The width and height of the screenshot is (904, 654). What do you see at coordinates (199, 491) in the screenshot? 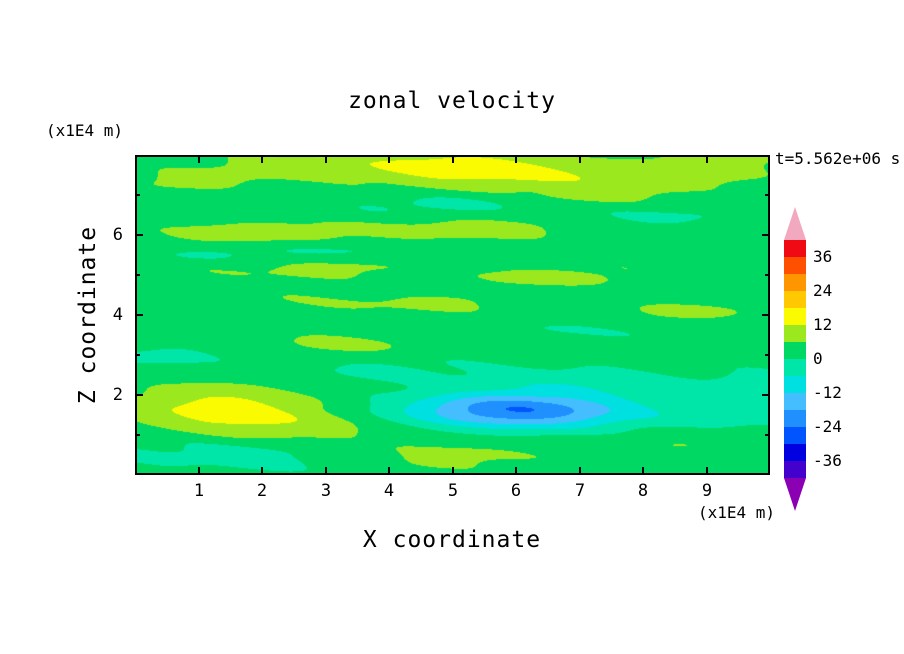
I see `x-tick-label: 1` at bounding box center [199, 491].